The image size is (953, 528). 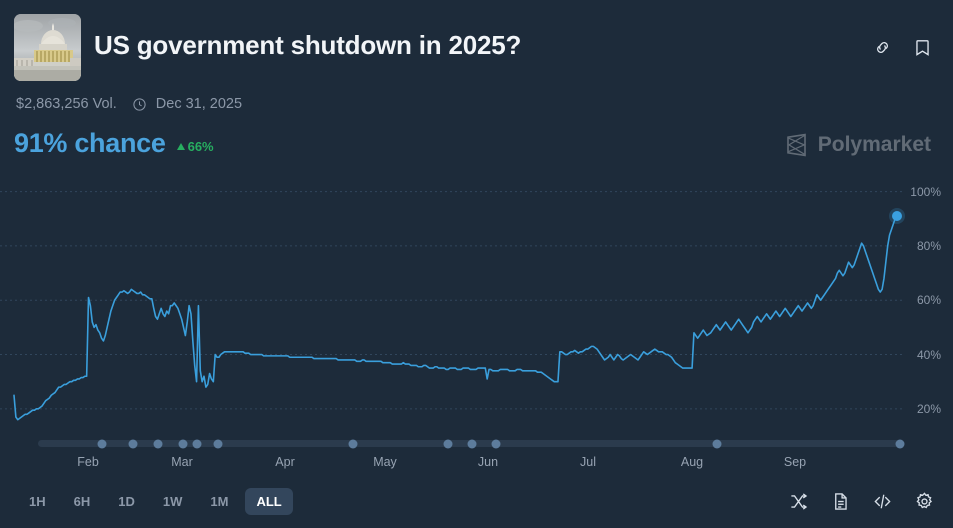 What do you see at coordinates (840, 501) in the screenshot?
I see `document-icon` at bounding box center [840, 501].